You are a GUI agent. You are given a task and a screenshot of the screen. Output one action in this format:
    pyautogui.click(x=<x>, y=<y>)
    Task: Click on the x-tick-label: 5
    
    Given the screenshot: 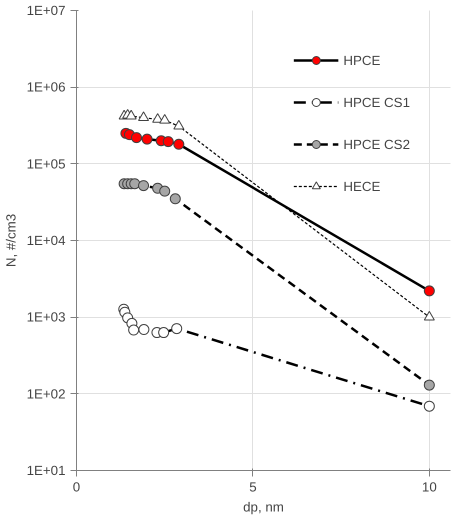 What is the action you would take?
    pyautogui.click(x=253, y=487)
    